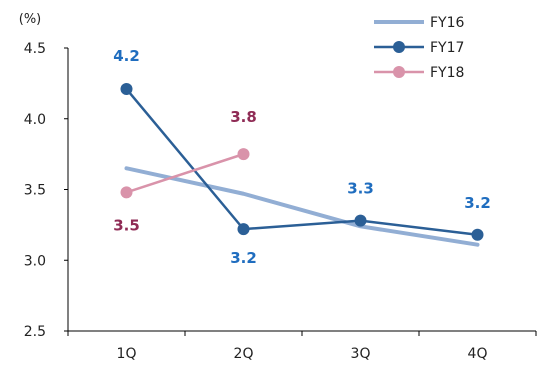 This screenshot has height=368, width=542. Describe the element at coordinates (244, 354) in the screenshot. I see `x-tick-label: 2Q` at that location.